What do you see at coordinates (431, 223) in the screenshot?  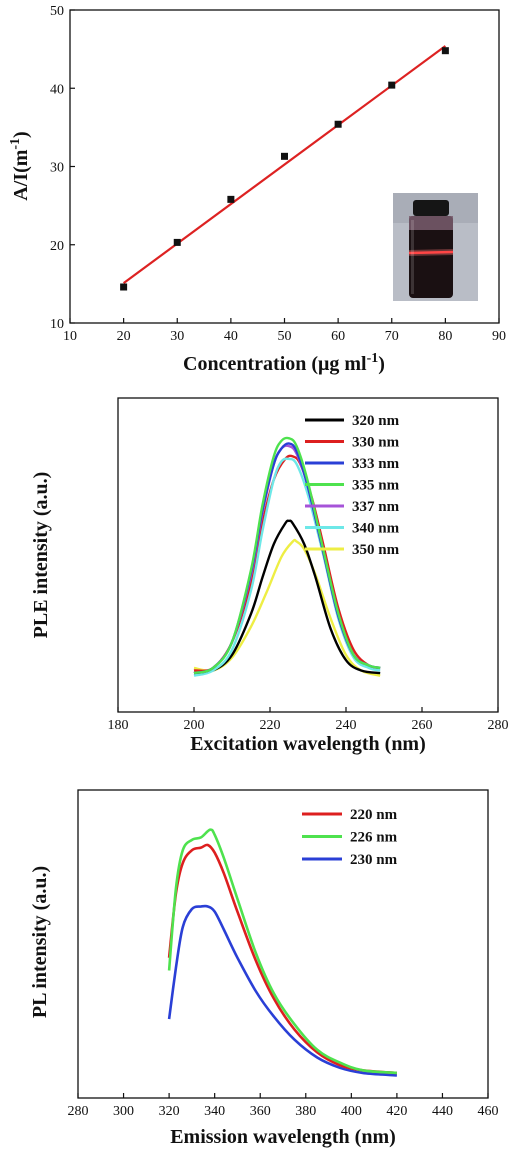 I see `vial-neck-glow` at bounding box center [431, 223].